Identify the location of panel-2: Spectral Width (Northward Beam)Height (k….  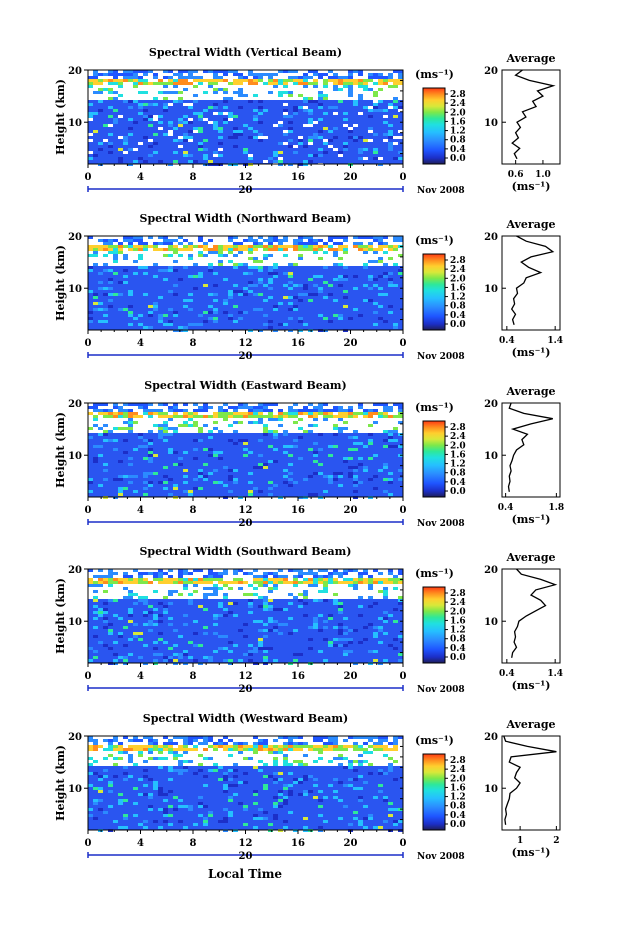
(308, 287).